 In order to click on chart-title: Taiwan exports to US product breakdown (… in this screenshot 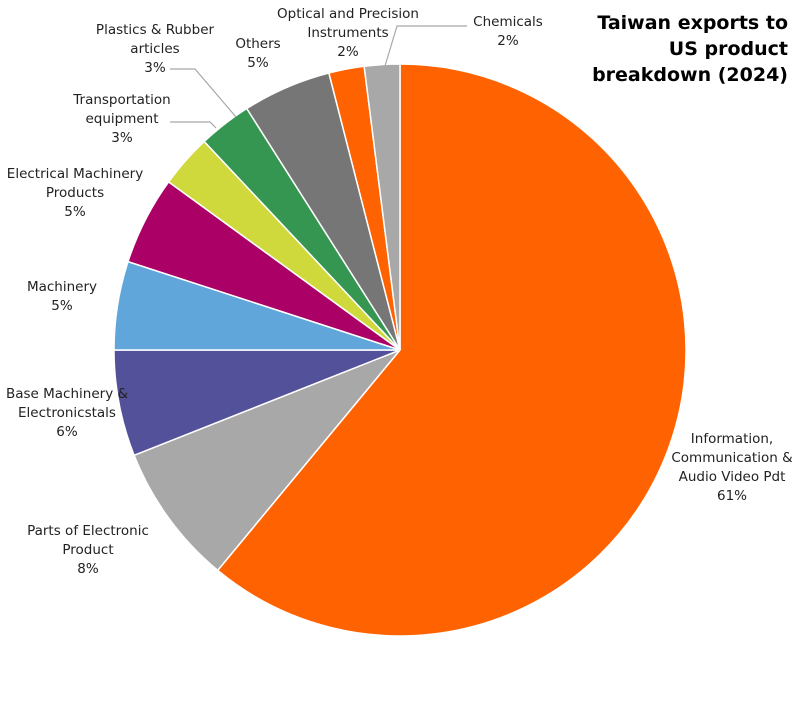, I will do `click(690, 49)`.